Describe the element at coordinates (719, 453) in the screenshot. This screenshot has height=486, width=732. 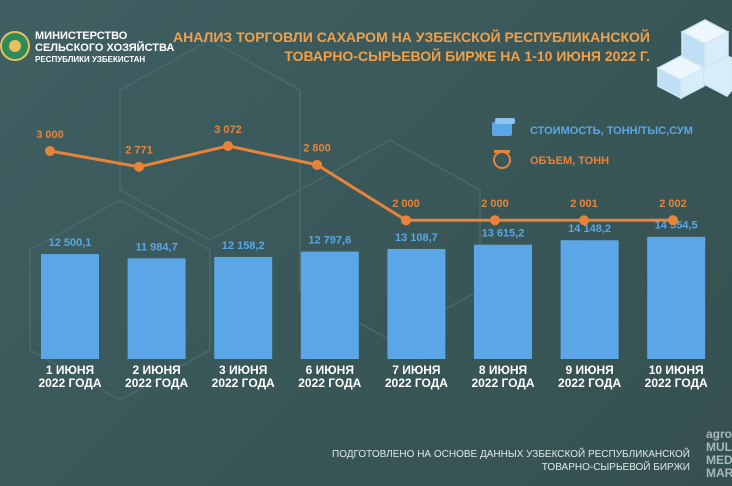
I see `watermark: agro MUL MED MARK` at that location.